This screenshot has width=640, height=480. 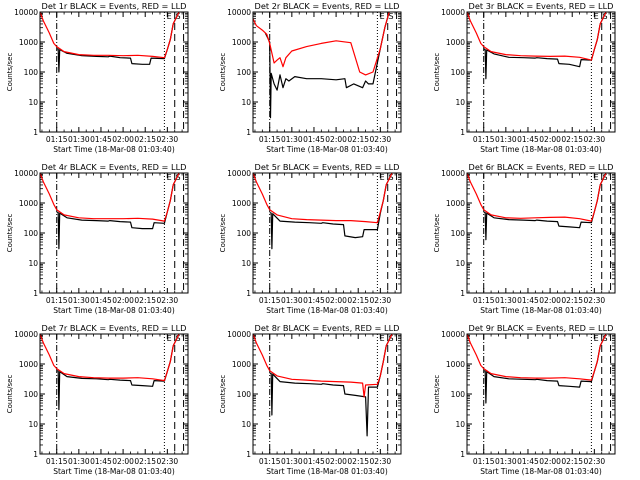 I want to click on panel-title: Det 2r BLACK = Events, RED = LLD, so click(x=327, y=6).